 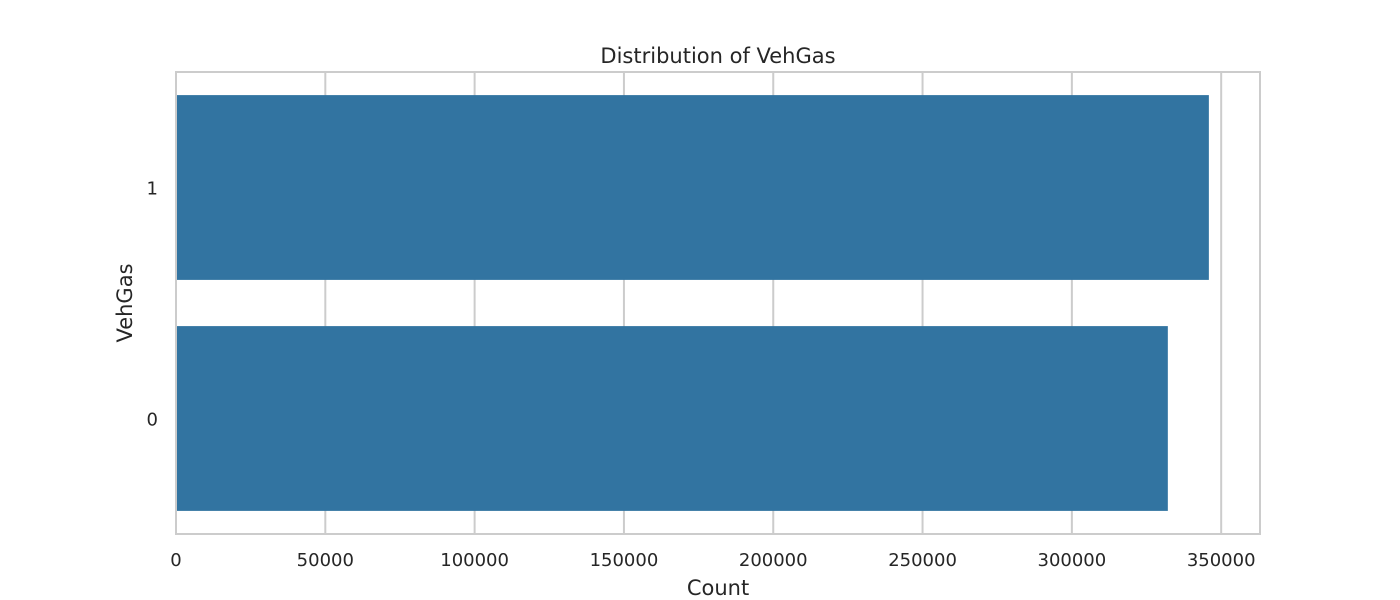 I want to click on x-tick-label: 300000, so click(x=1072, y=560).